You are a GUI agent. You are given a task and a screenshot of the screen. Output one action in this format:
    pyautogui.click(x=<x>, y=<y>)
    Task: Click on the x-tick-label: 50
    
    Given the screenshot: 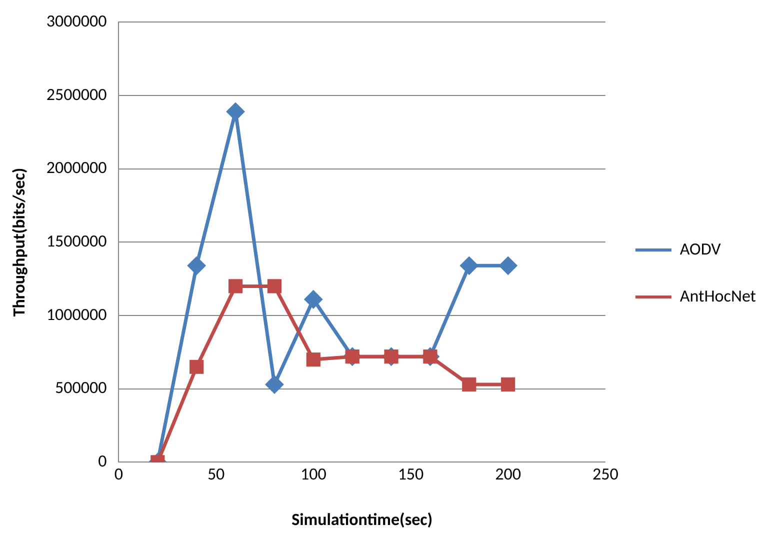 What is the action you would take?
    pyautogui.click(x=216, y=474)
    